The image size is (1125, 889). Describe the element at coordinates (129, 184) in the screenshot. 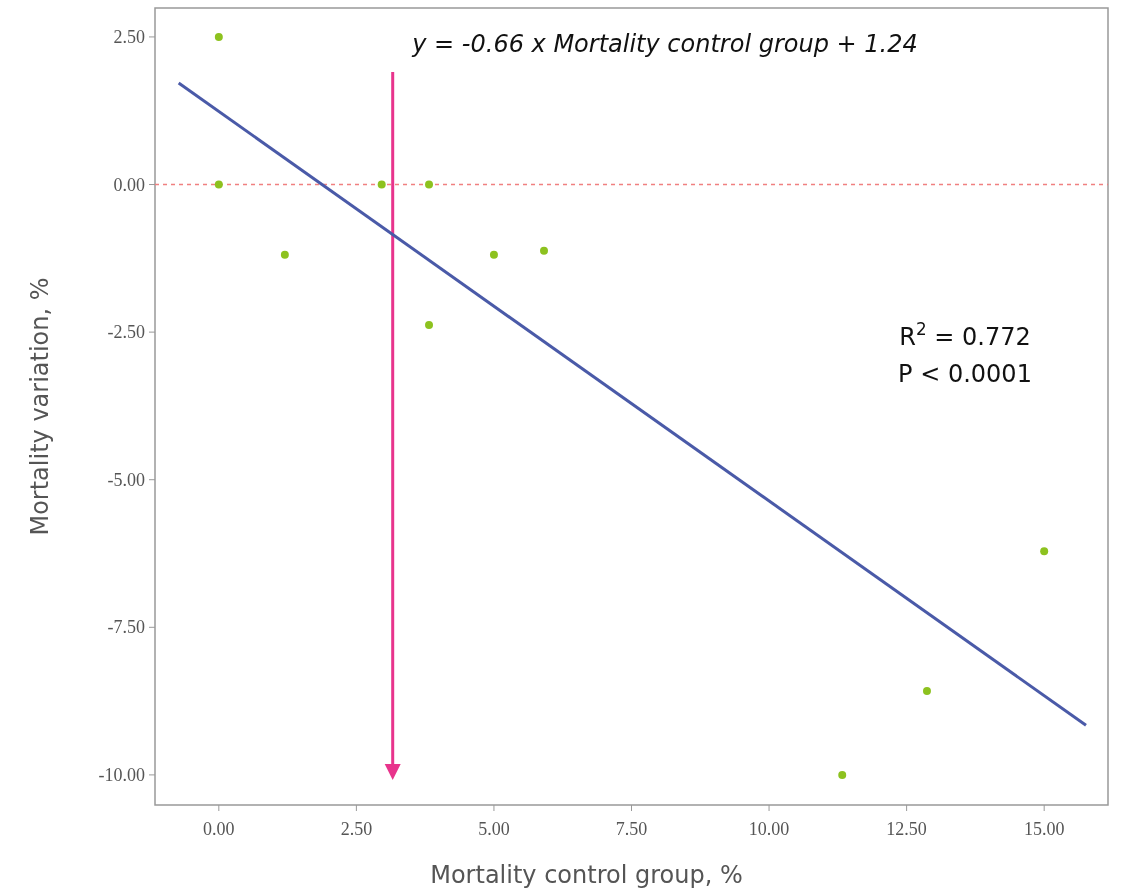

I see `y-tick-label: 0.00` at that location.